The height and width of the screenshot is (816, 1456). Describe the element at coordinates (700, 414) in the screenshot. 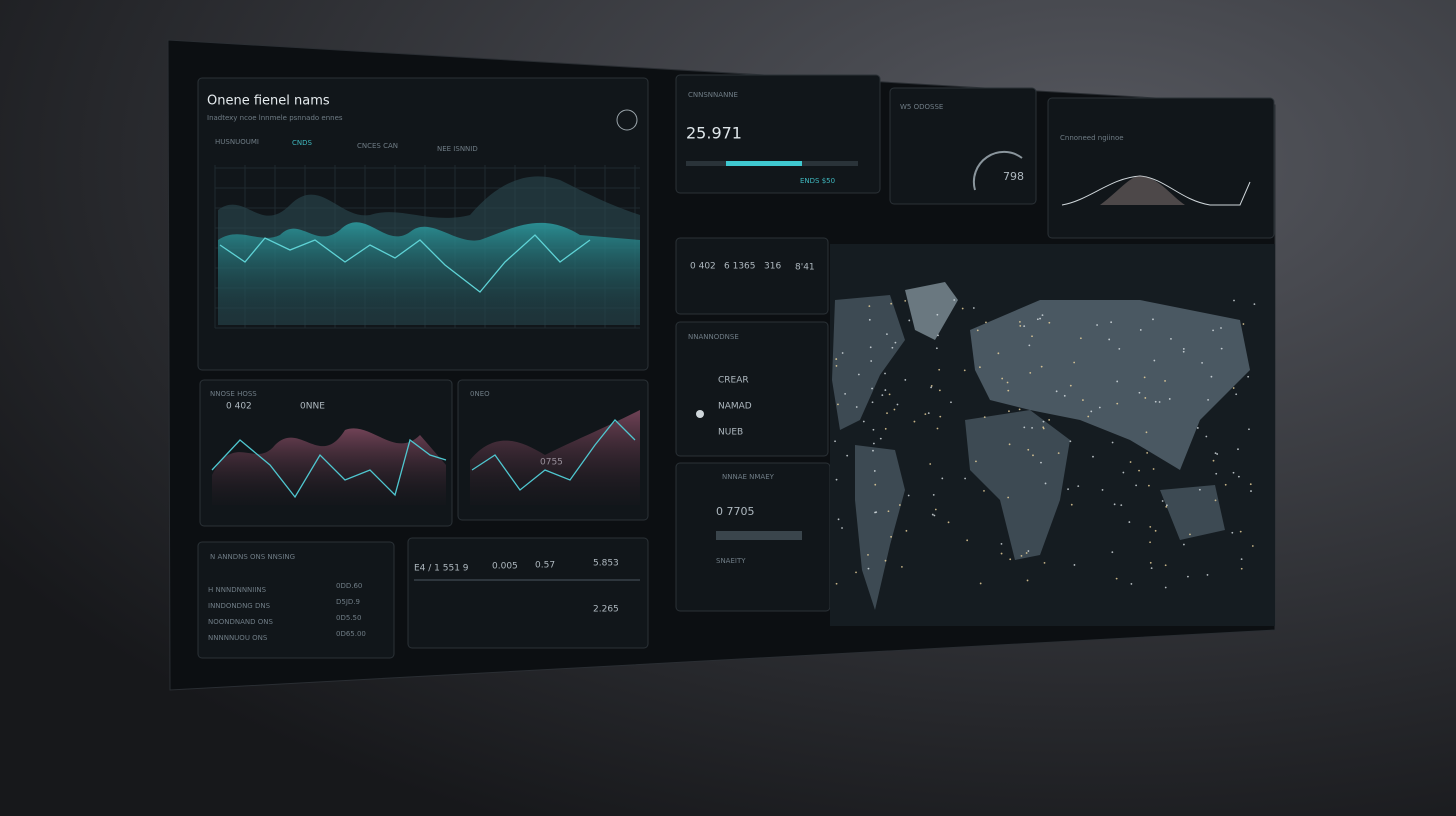

I see `toggle` at that location.